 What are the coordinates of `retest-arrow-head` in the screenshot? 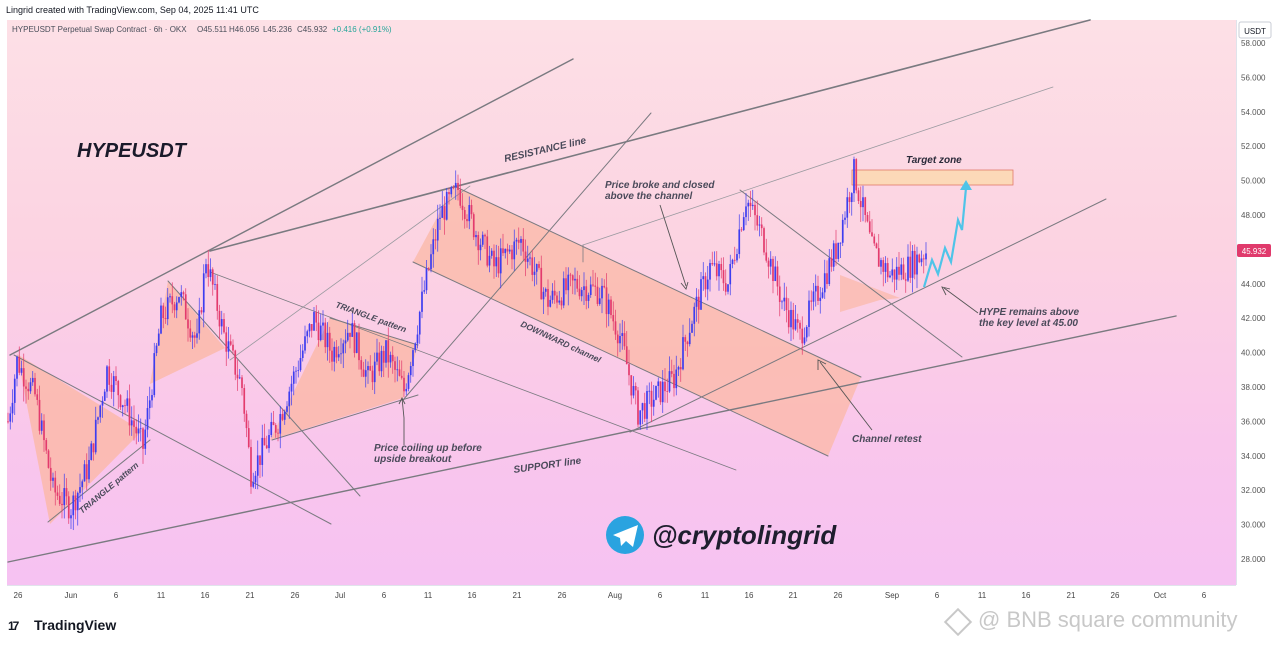 It's located at (822, 364).